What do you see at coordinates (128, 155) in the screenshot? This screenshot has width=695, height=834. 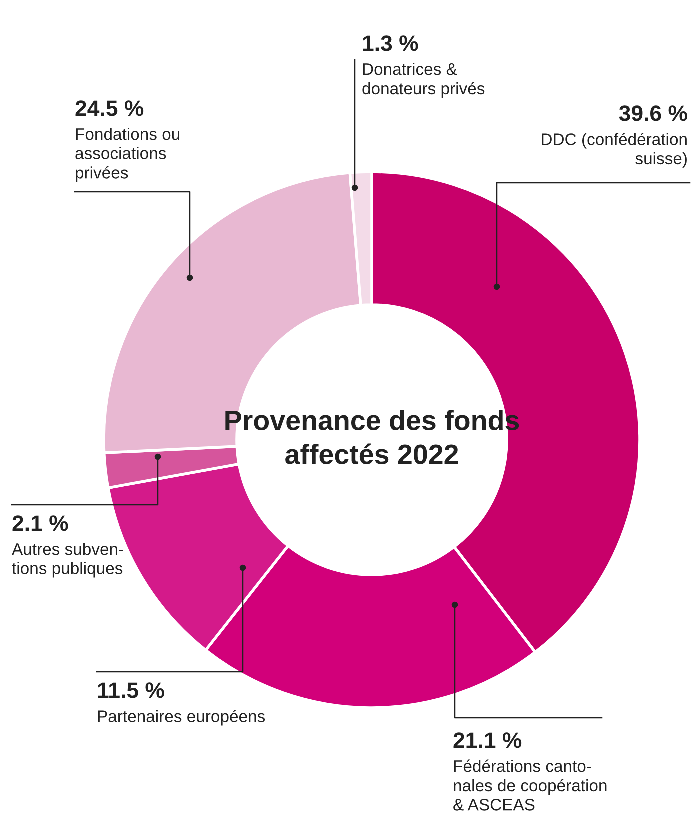 I see `slice-label: Fondations ou associations privées` at bounding box center [128, 155].